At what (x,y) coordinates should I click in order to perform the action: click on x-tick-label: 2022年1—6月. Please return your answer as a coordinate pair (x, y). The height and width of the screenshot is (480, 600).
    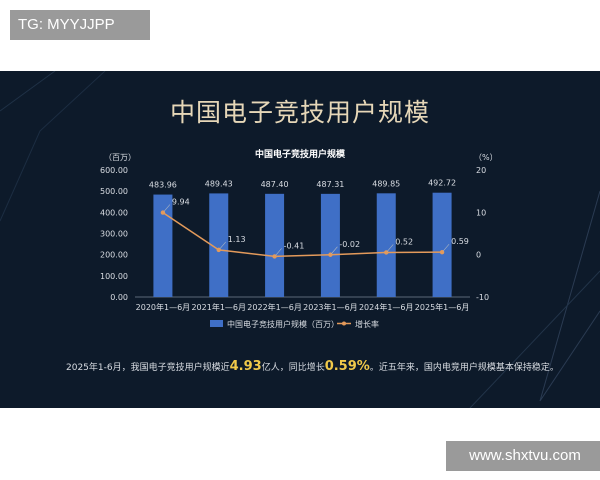
    Looking at the image, I should click on (274, 307).